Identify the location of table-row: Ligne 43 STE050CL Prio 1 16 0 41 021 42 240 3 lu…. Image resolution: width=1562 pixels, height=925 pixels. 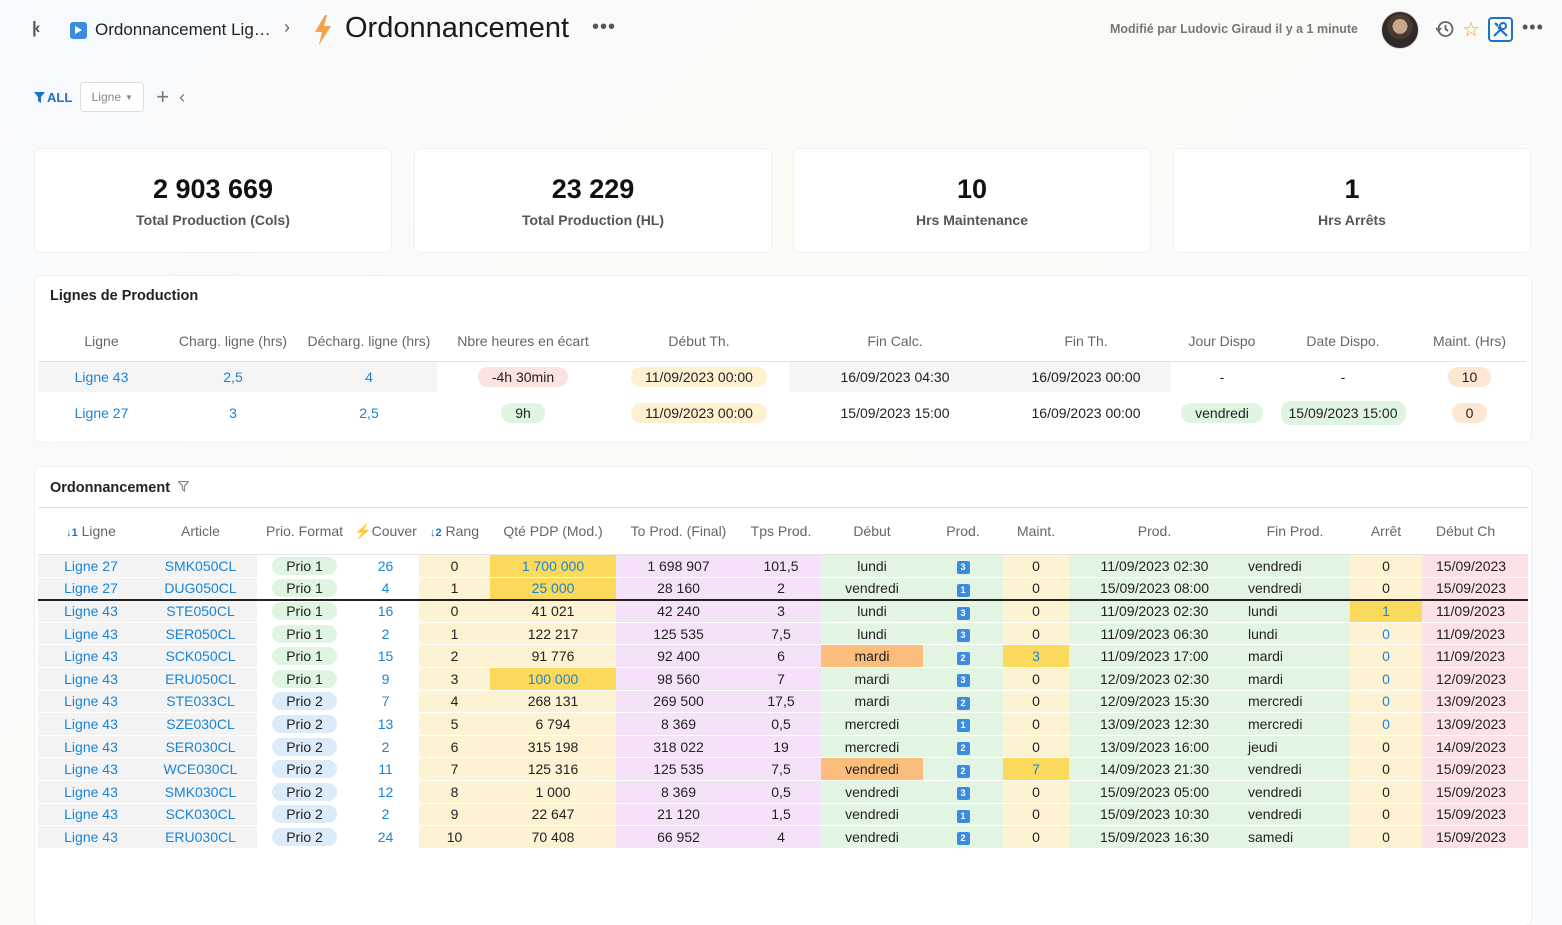
(783, 611).